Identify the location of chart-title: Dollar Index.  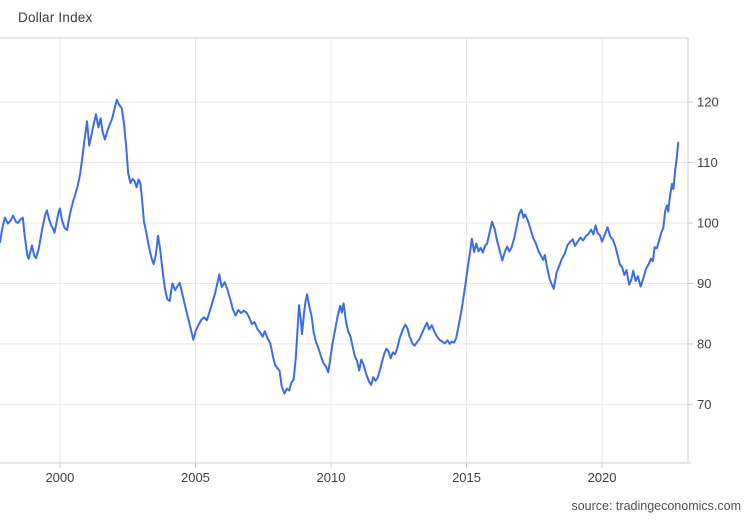
(55, 17).